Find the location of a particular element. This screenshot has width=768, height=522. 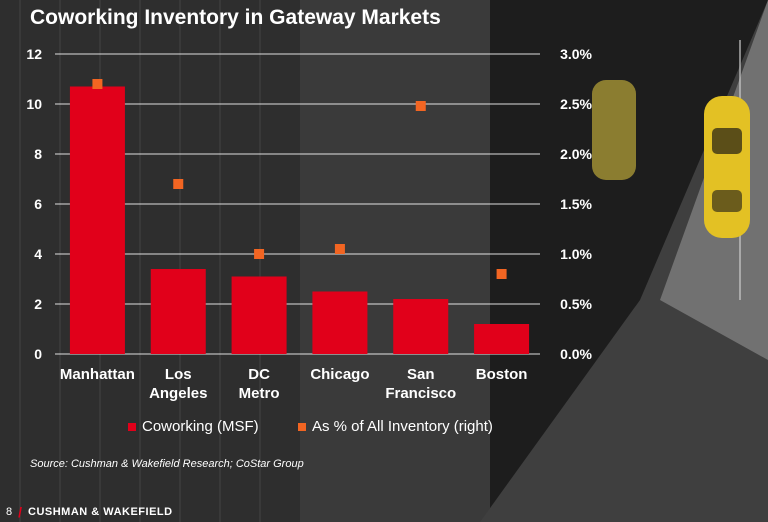

legend-bar-label: Coworking (MSF) is located at coordinates (200, 426).